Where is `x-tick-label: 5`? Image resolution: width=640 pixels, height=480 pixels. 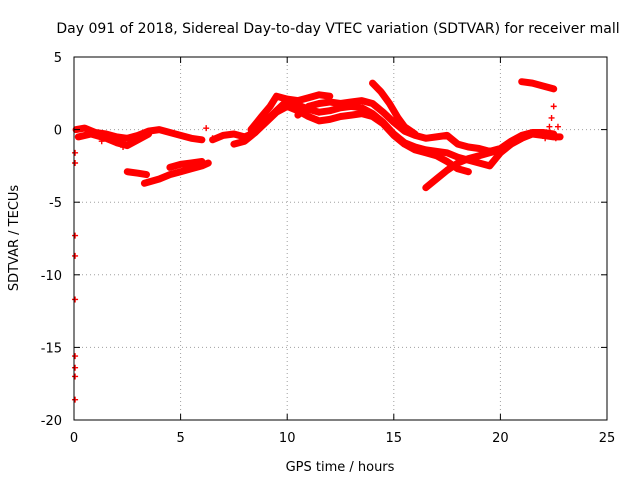 x-tick-label: 5 is located at coordinates (180, 438).